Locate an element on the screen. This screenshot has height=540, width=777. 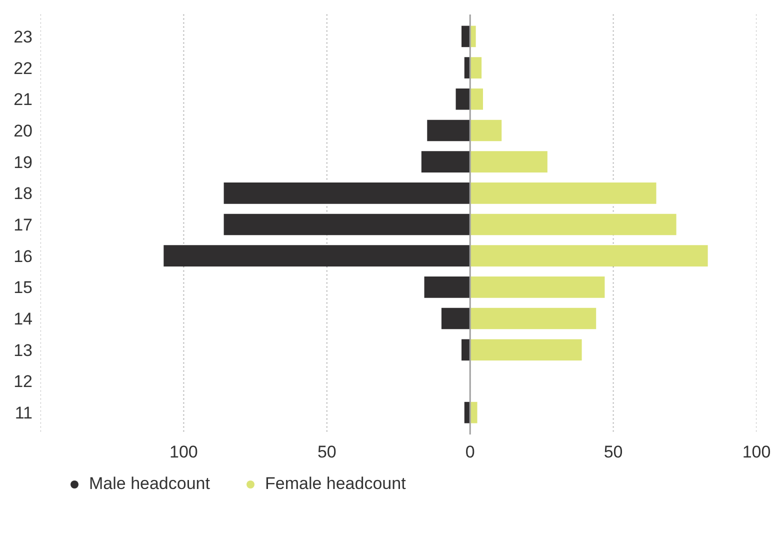
y-tick-label: 17 is located at coordinates (23, 225).